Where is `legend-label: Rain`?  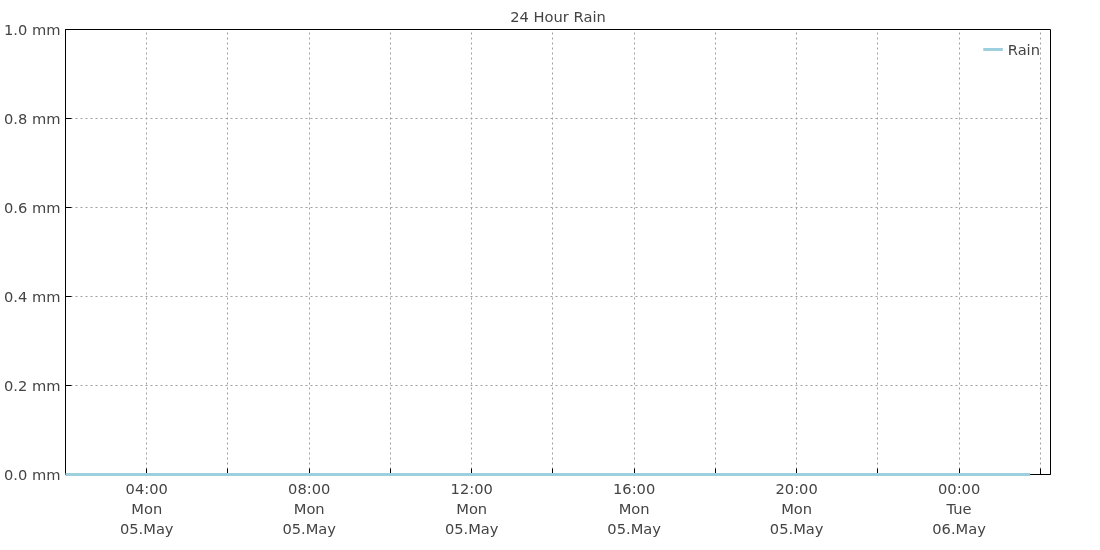
legend-label: Rain is located at coordinates (1023, 49).